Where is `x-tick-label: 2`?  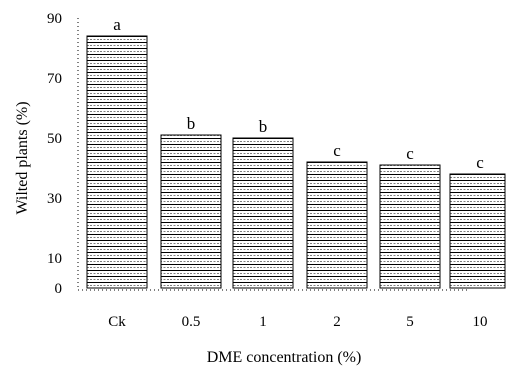
x-tick-label: 2 is located at coordinates (337, 322).